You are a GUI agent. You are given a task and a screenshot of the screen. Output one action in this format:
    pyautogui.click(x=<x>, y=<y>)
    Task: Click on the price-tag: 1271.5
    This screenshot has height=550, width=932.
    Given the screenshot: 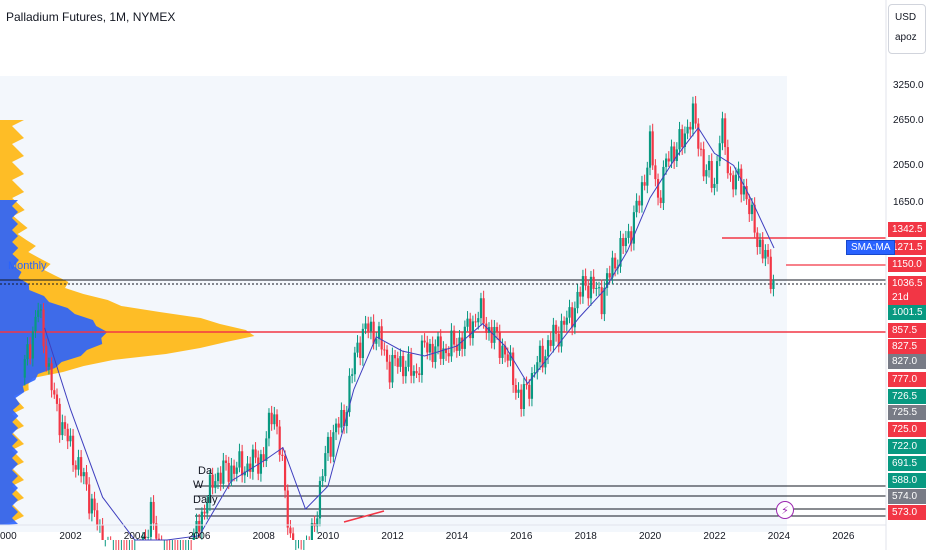 What is the action you would take?
    pyautogui.click(x=907, y=247)
    